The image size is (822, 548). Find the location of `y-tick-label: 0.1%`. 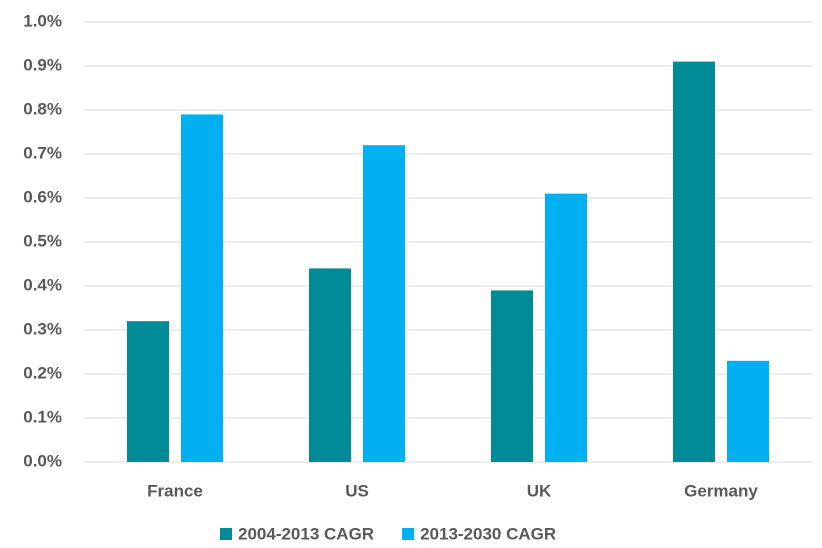

y-tick-label: 0.1% is located at coordinates (42, 416).